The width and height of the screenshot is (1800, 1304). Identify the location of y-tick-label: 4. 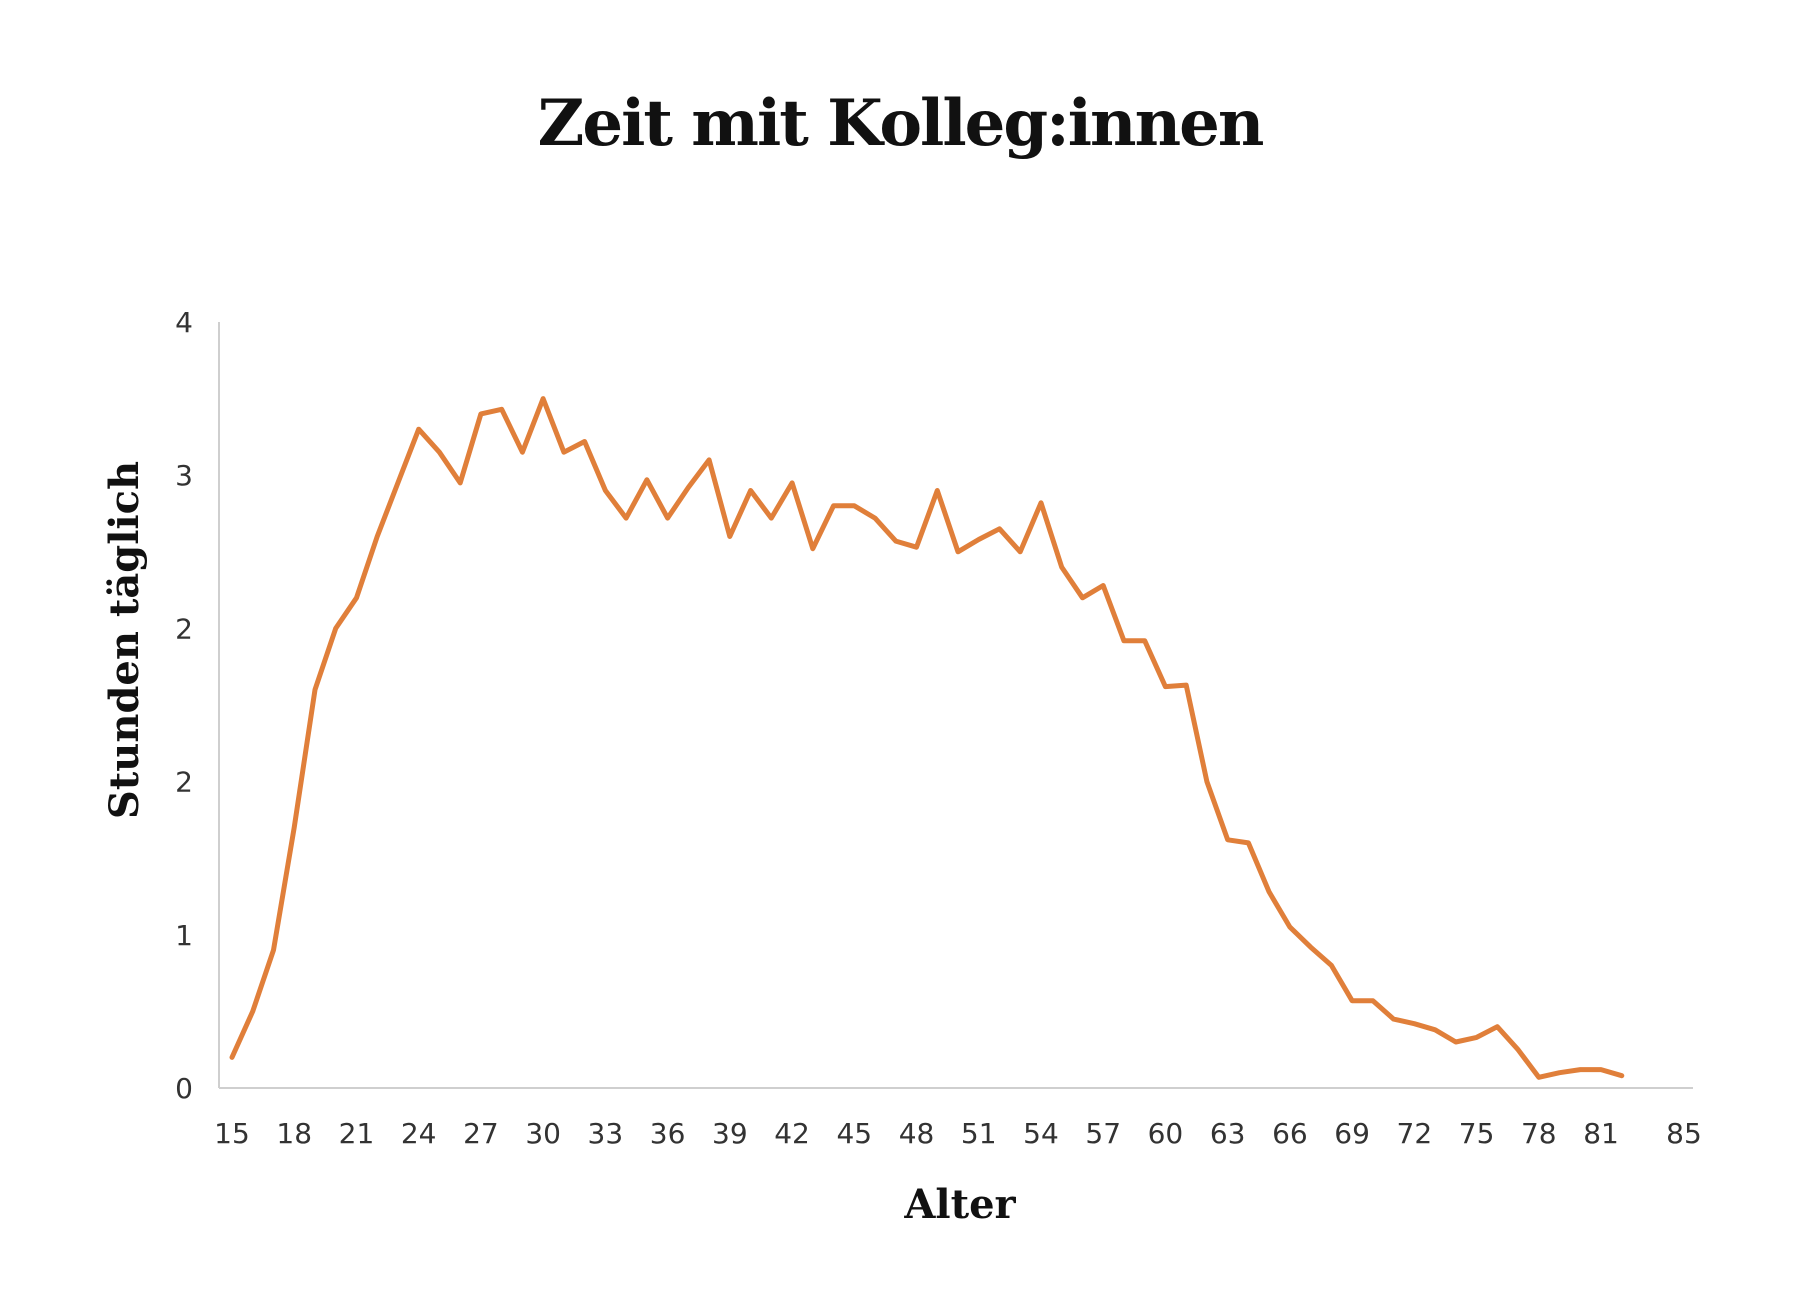
(184, 322).